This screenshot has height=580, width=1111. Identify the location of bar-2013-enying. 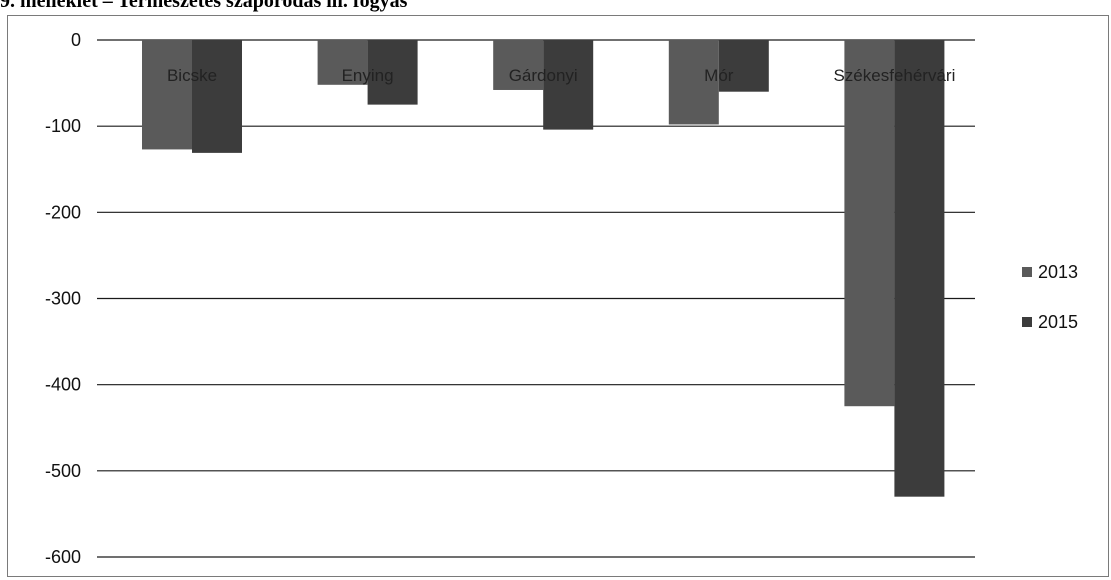
(342, 62).